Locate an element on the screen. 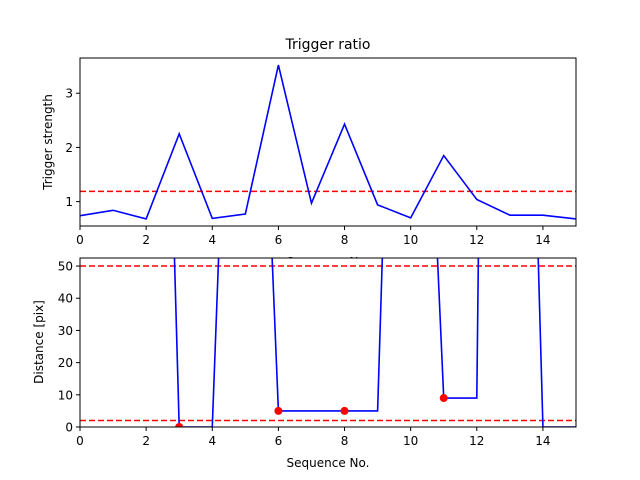  y-tick-label: 2 is located at coordinates (69, 148).